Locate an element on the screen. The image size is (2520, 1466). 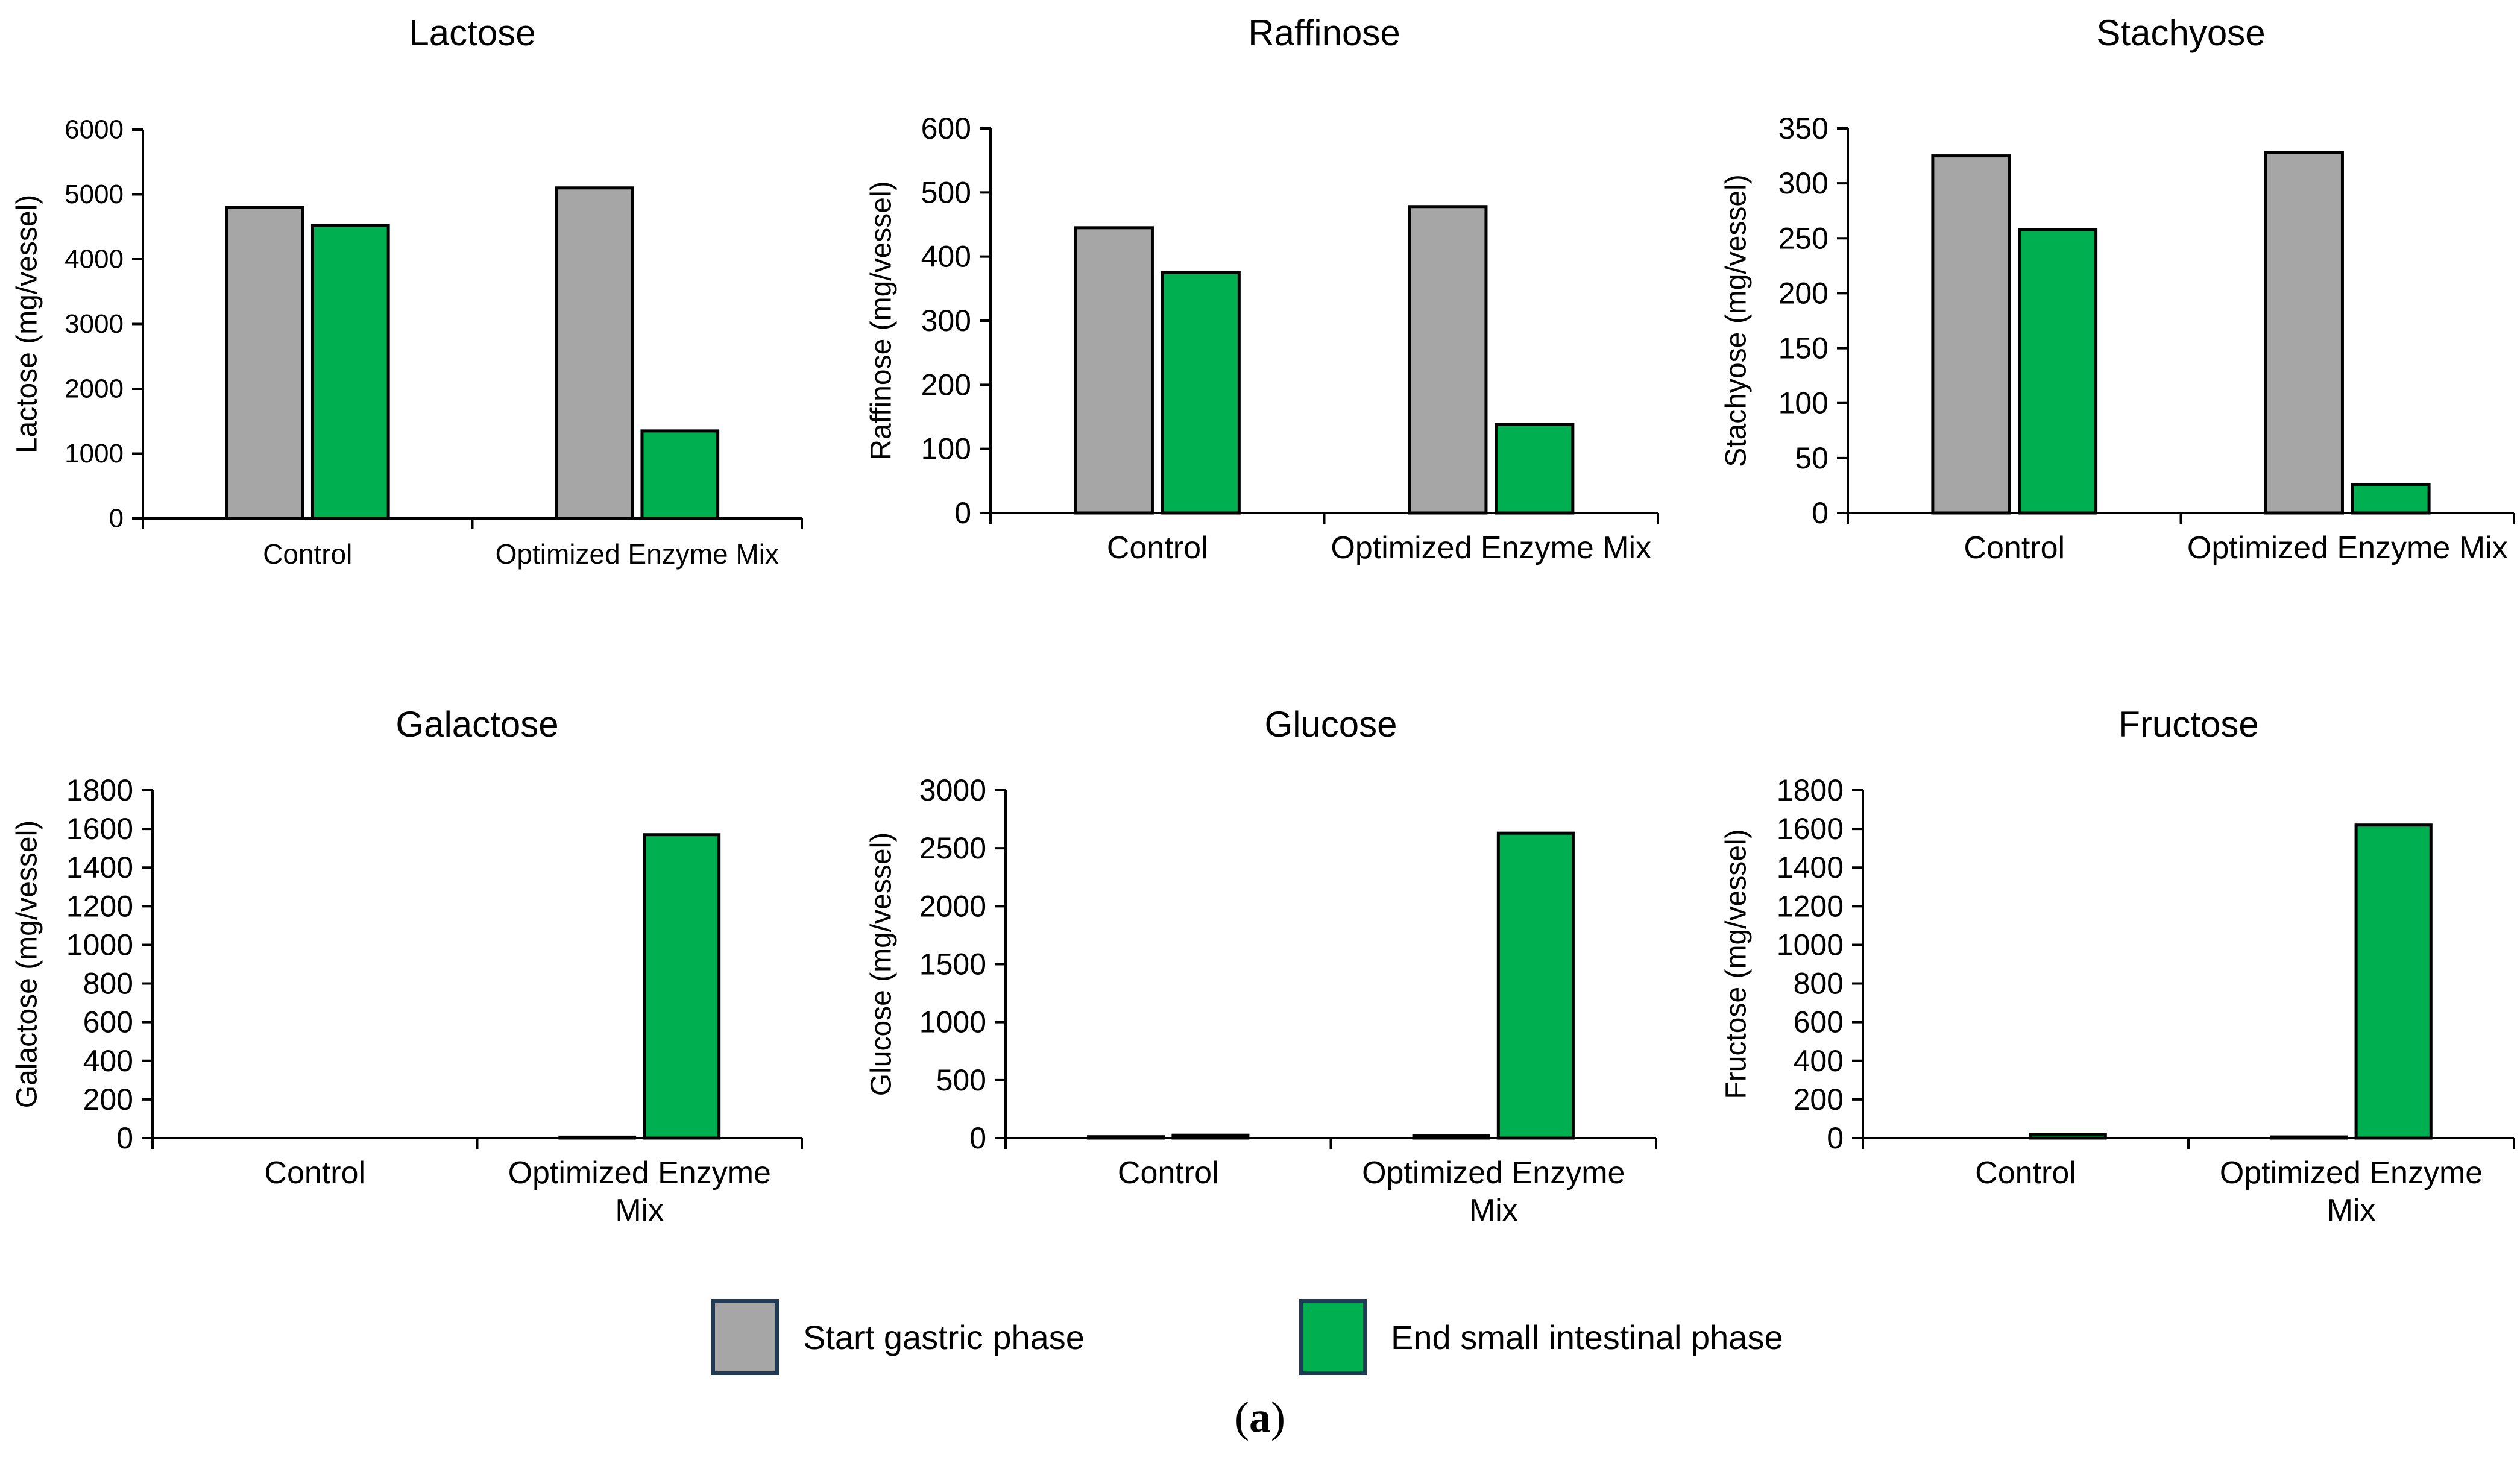
y-axis-label: Galactose (mg/vessel) is located at coordinates (27, 964).